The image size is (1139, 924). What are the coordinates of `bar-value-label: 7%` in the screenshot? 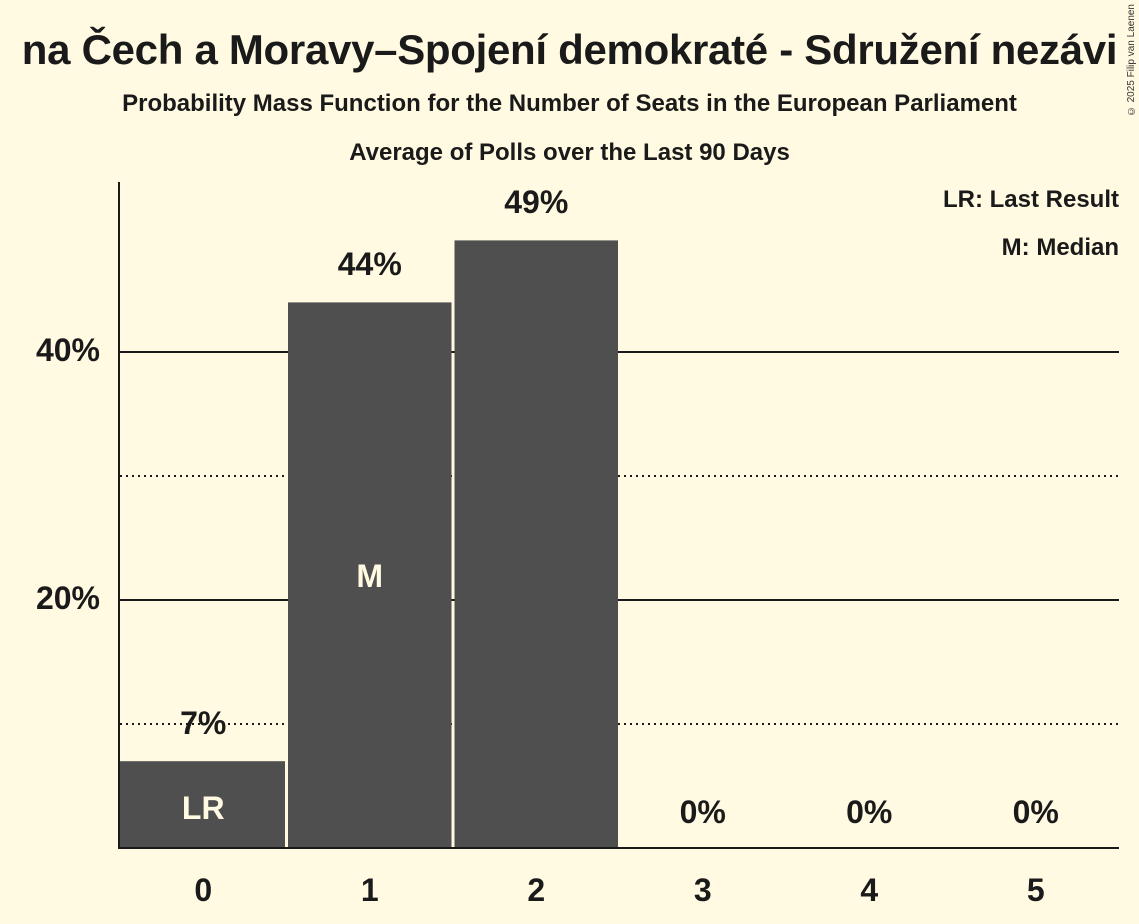 It's located at (203, 723).